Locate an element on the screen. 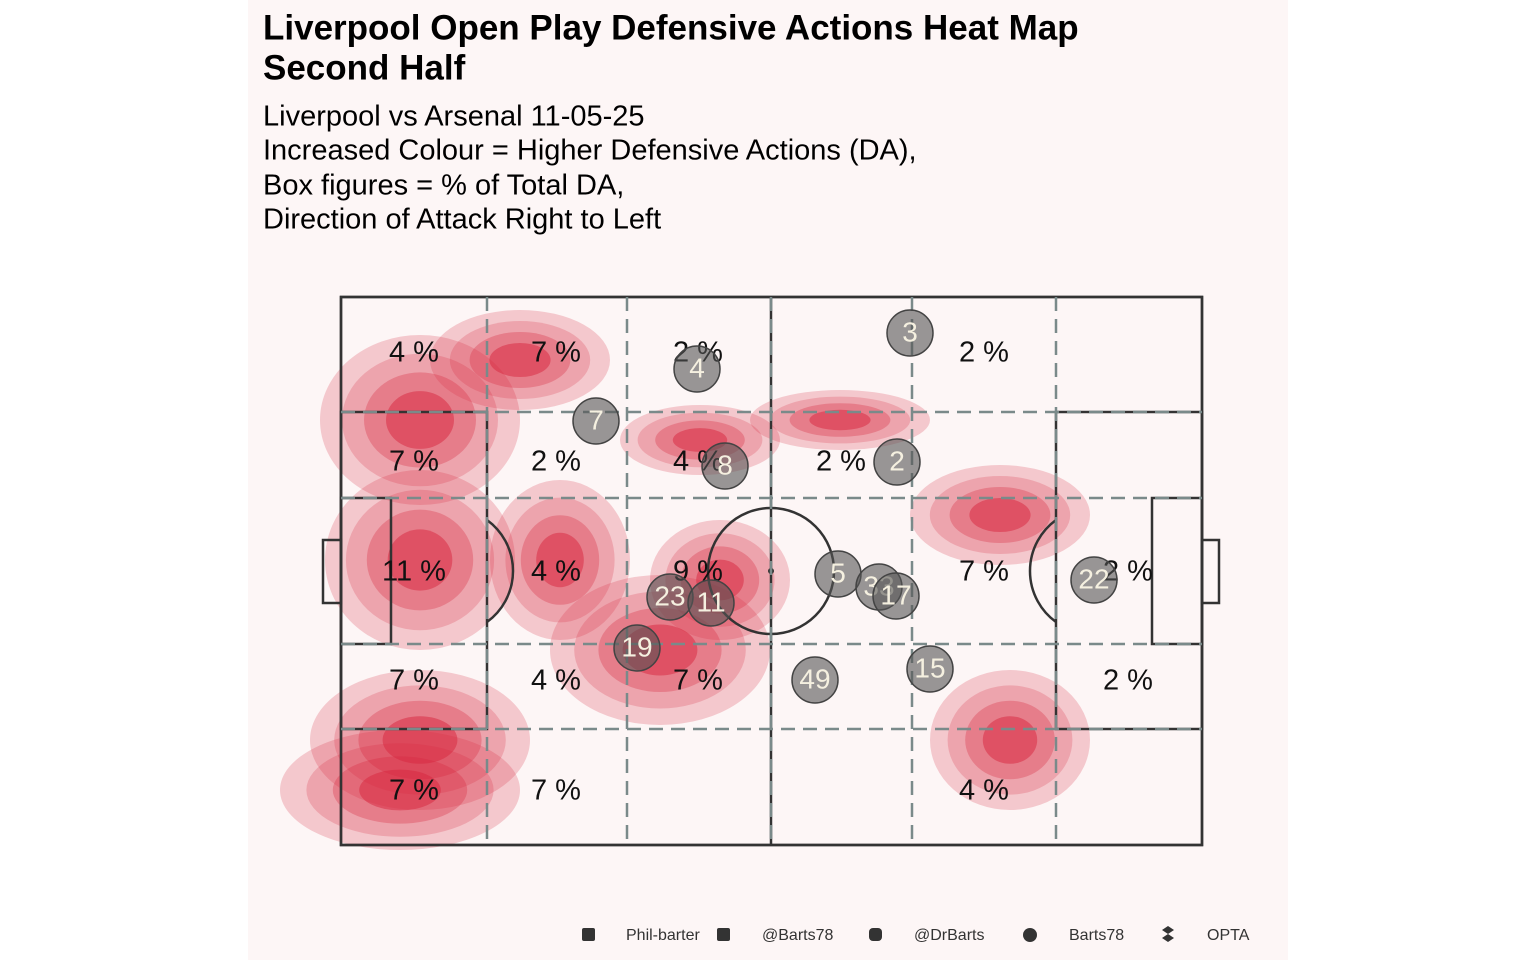 This screenshot has width=1536, height=965. player-number: 2 is located at coordinates (897, 460).